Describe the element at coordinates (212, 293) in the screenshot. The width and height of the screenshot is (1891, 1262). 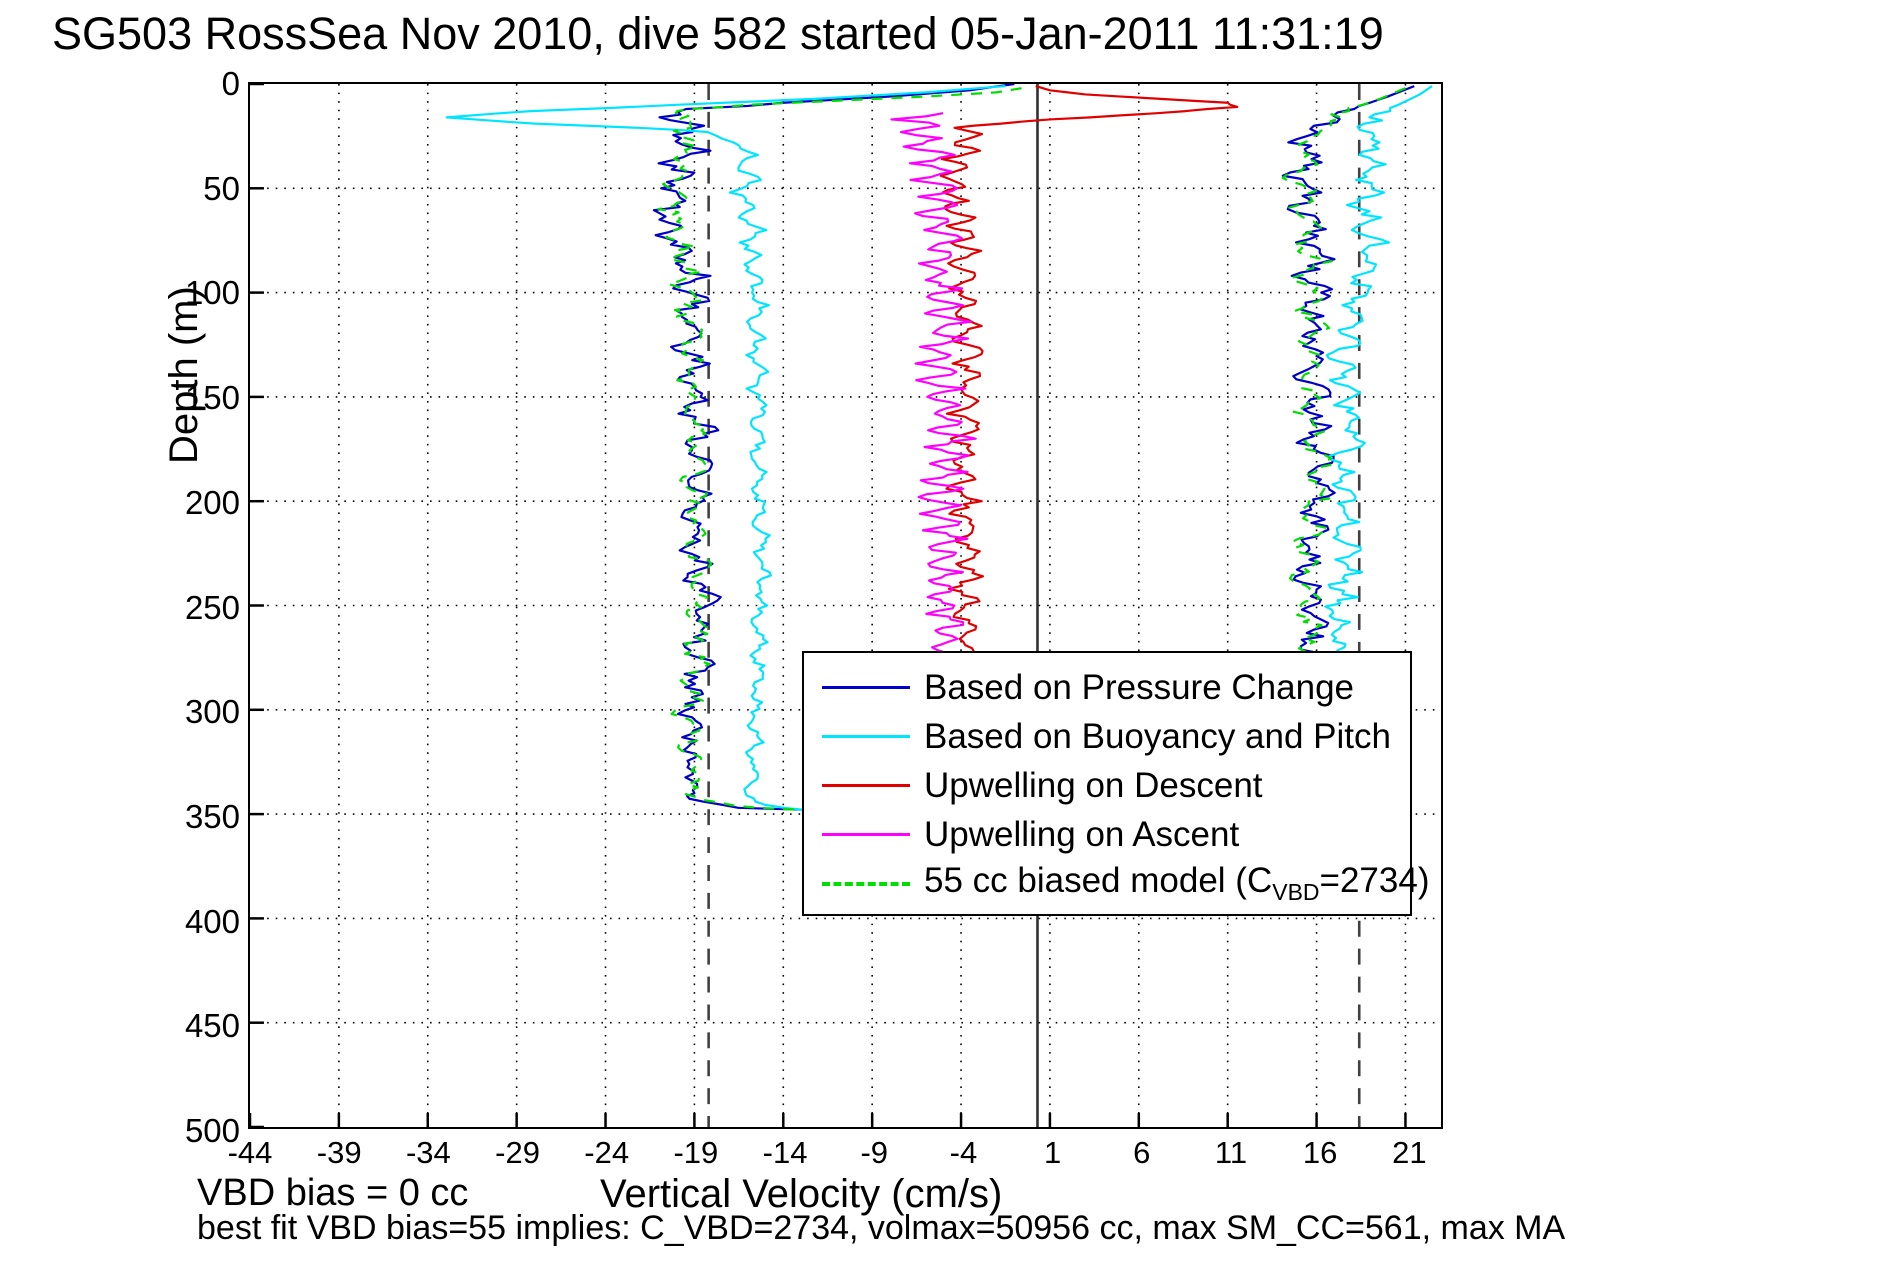
I see `y-tick-label: 100` at that location.